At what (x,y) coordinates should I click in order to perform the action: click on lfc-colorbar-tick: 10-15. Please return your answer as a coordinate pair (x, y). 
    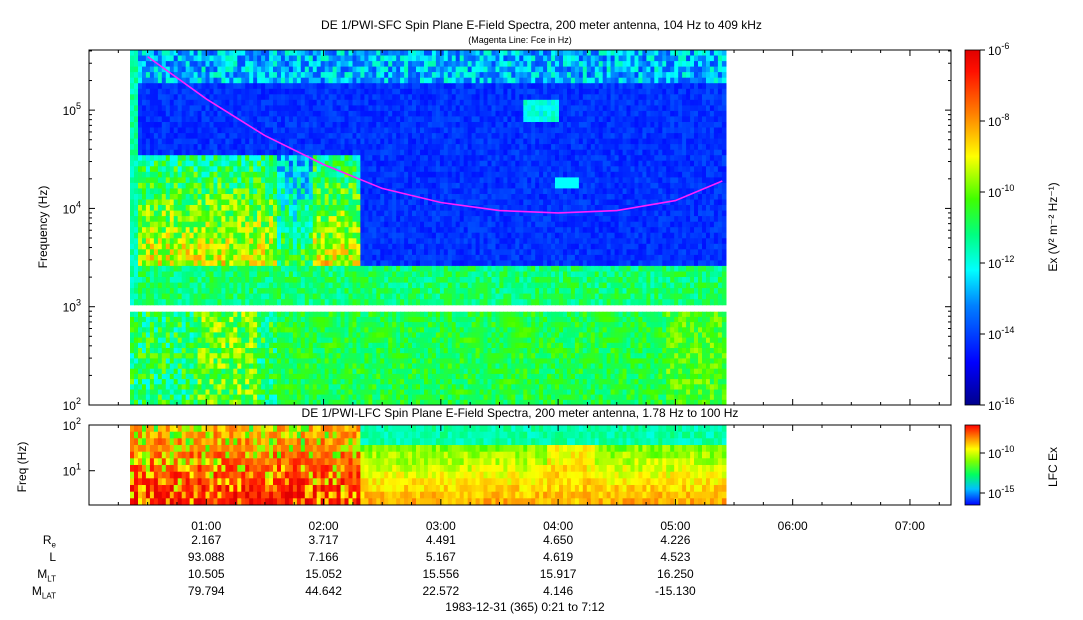
    Looking at the image, I should click on (1001, 492).